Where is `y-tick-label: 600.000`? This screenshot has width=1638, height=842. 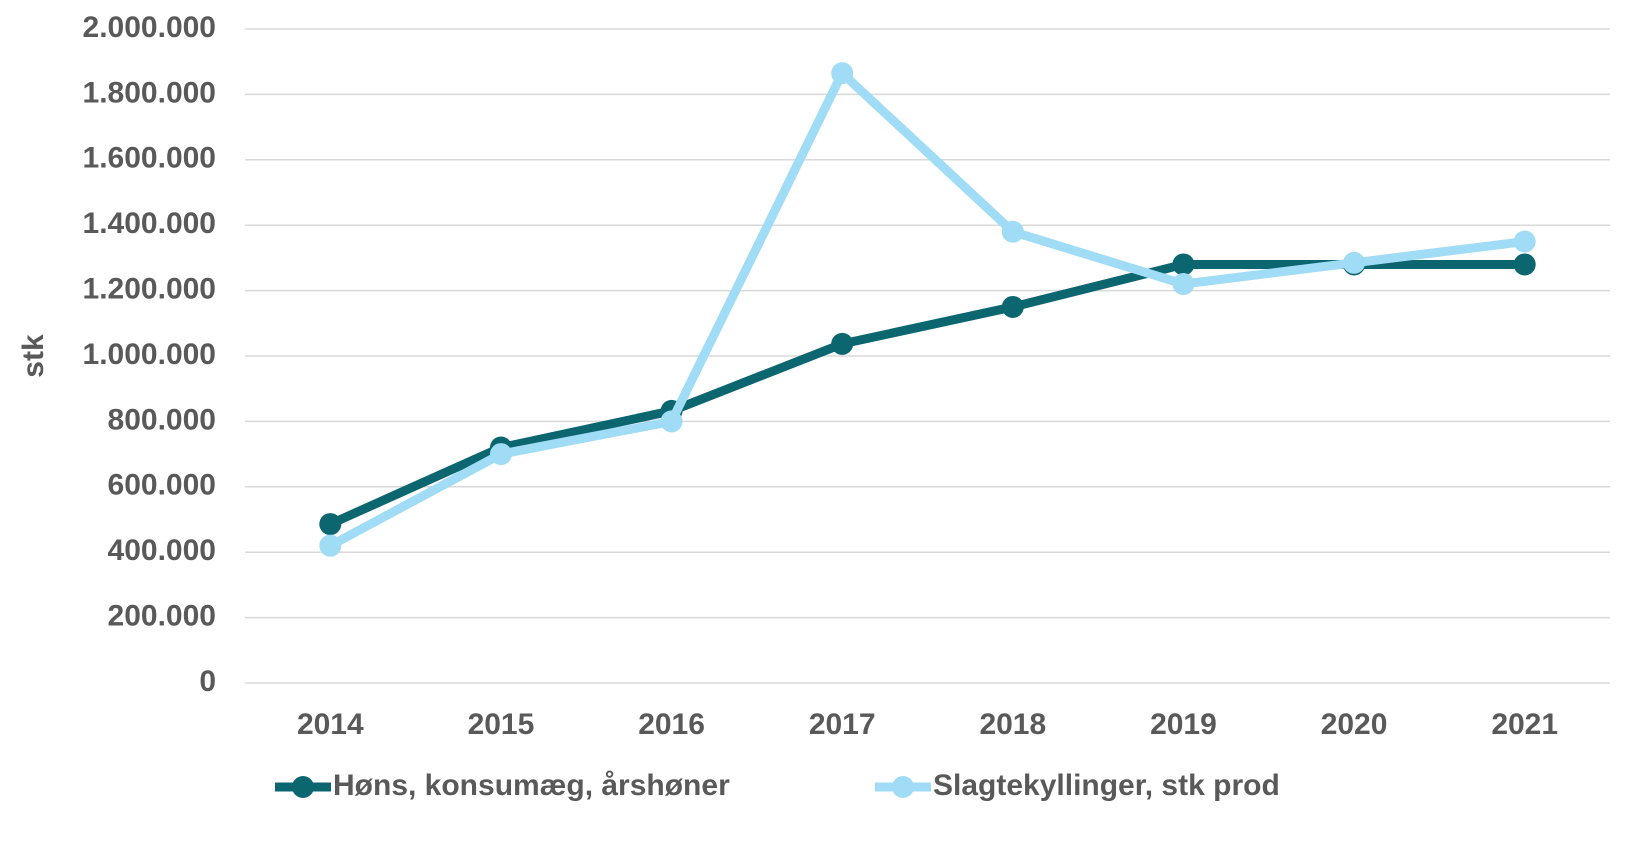 y-tick-label: 600.000 is located at coordinates (162, 485).